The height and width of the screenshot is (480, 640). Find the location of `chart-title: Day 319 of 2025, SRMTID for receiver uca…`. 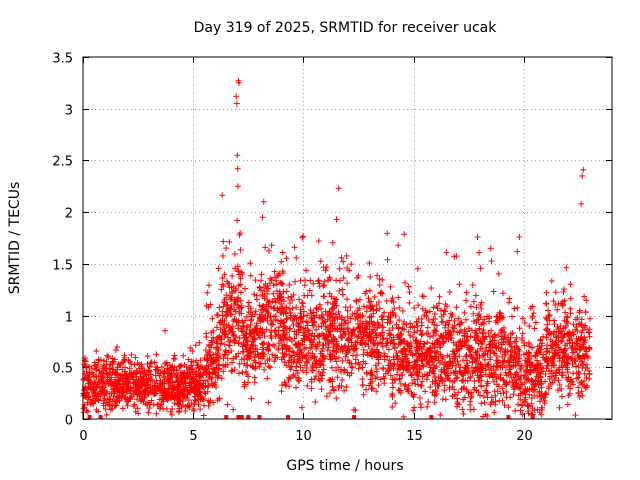

chart-title: Day 319 of 2025, SRMTID for receiver uca… is located at coordinates (346, 28).